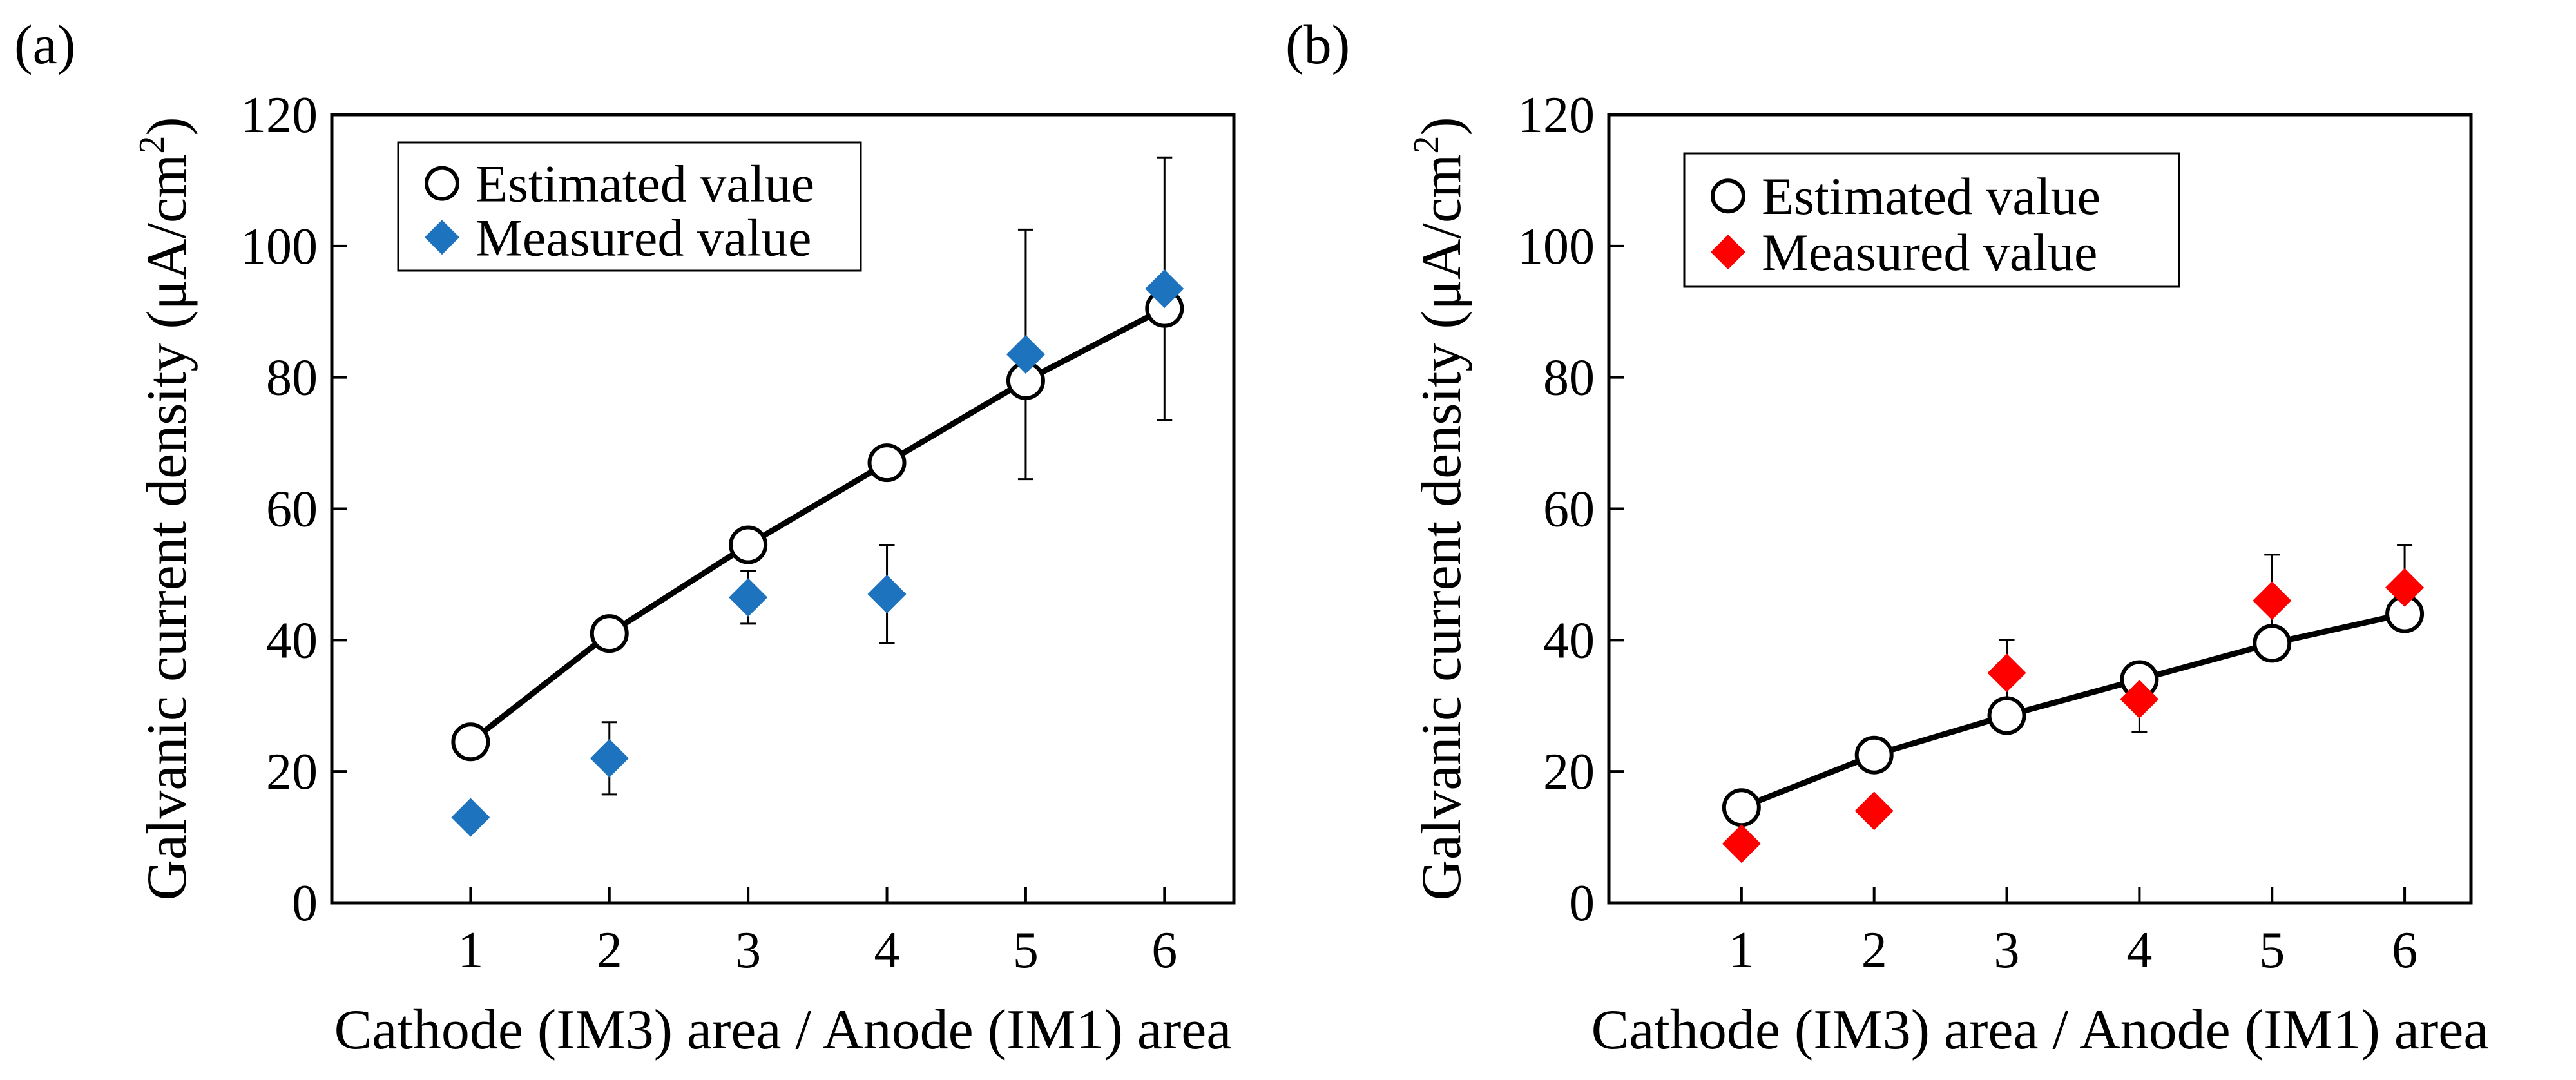 Image resolution: width=2576 pixels, height=1080 pixels. I want to click on panel-label: (b), so click(1317, 44).